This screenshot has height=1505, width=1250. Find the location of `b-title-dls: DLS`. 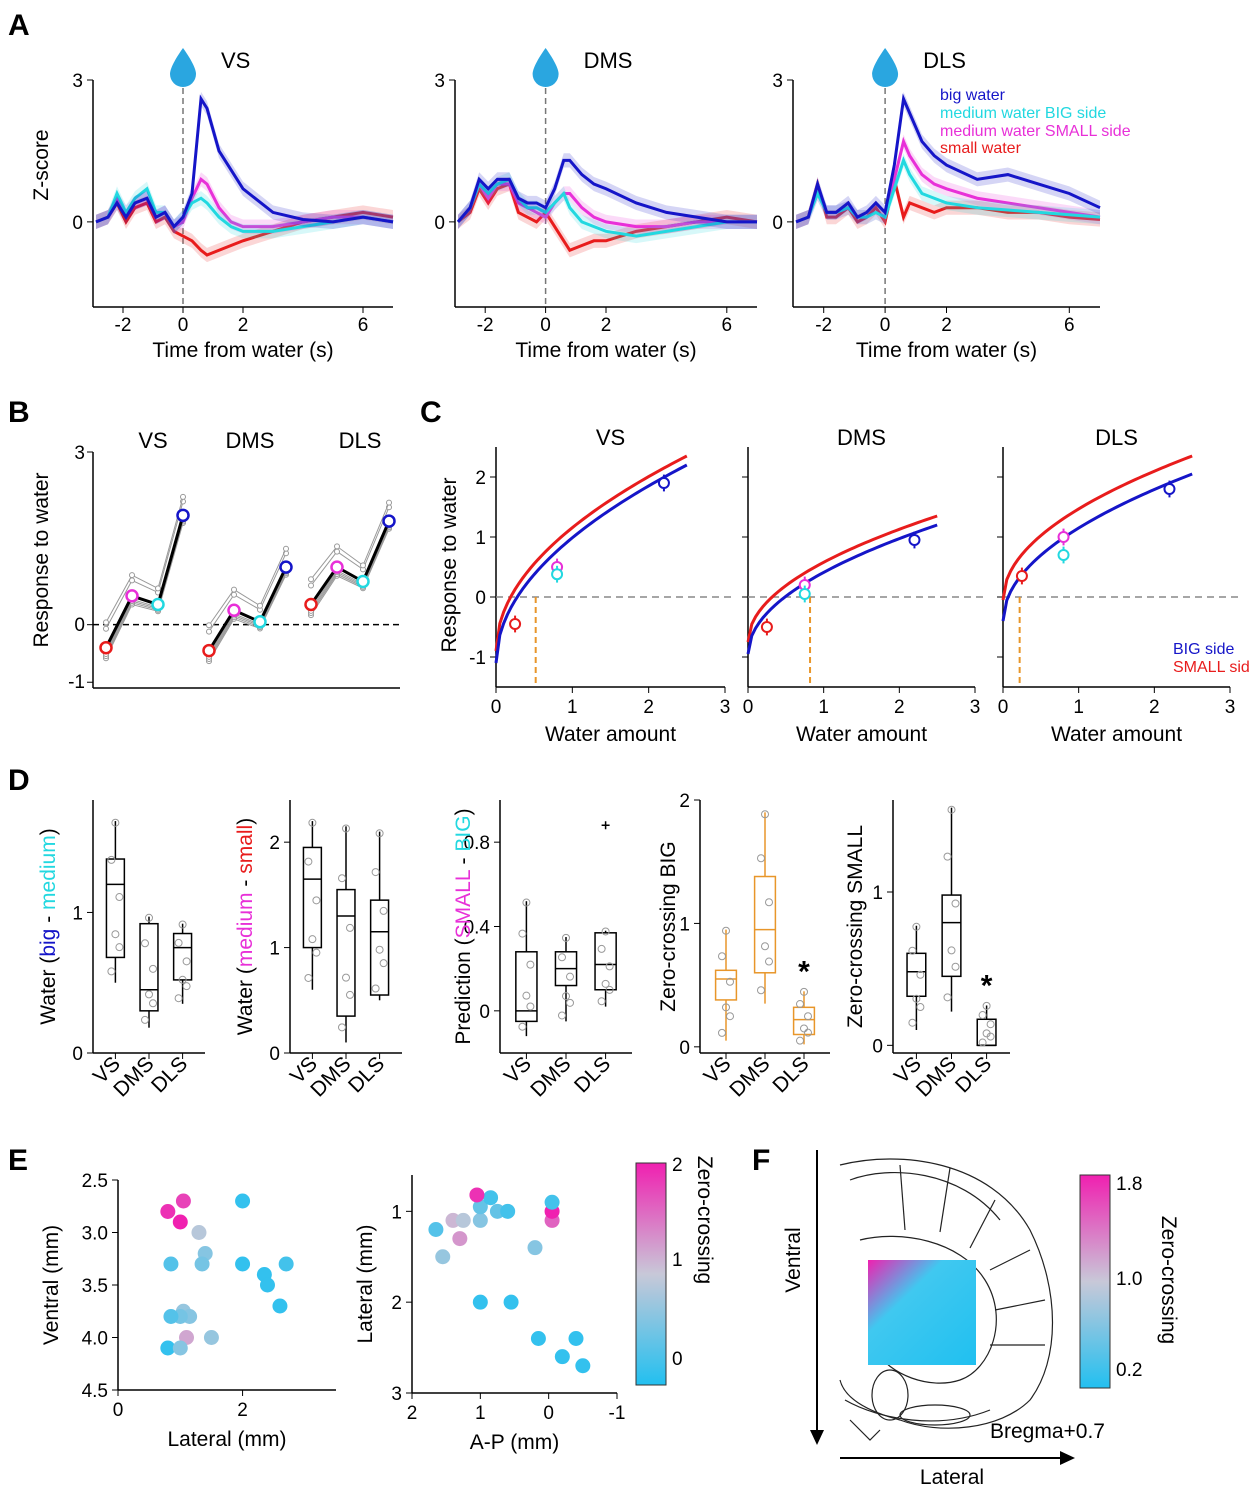

b-title-dls: DLS is located at coordinates (360, 440).